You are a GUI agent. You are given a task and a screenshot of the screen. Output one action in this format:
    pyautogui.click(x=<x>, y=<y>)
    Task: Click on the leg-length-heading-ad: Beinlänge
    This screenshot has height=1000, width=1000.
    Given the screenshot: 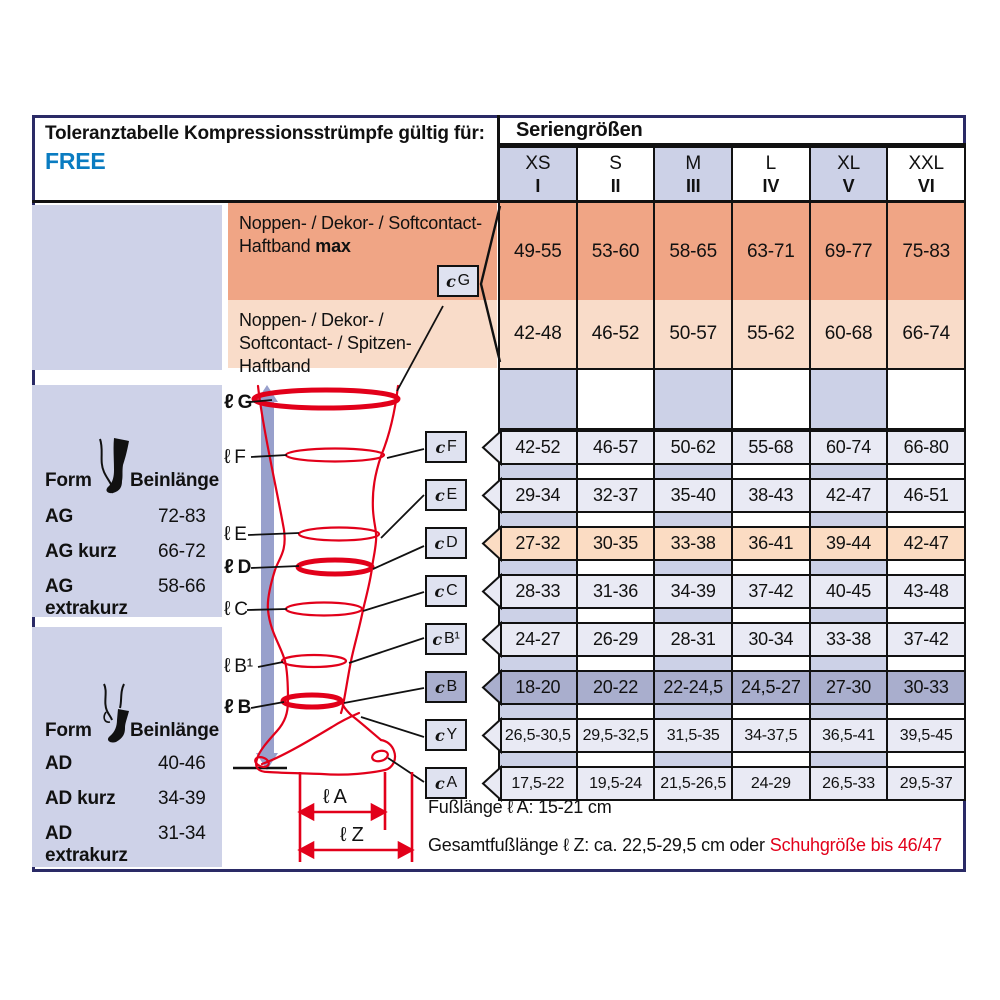 What is the action you would take?
    pyautogui.click(x=174, y=730)
    